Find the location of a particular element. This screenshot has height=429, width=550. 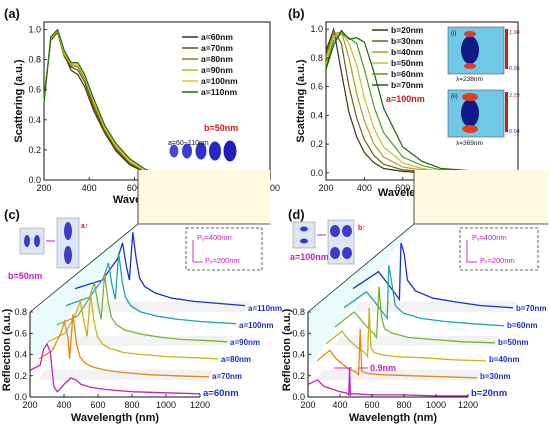

panel-c-series-labels: a=110nm a=100nm a=90nm a=80nm a=70nm a=60nm is located at coordinates (242, 351).